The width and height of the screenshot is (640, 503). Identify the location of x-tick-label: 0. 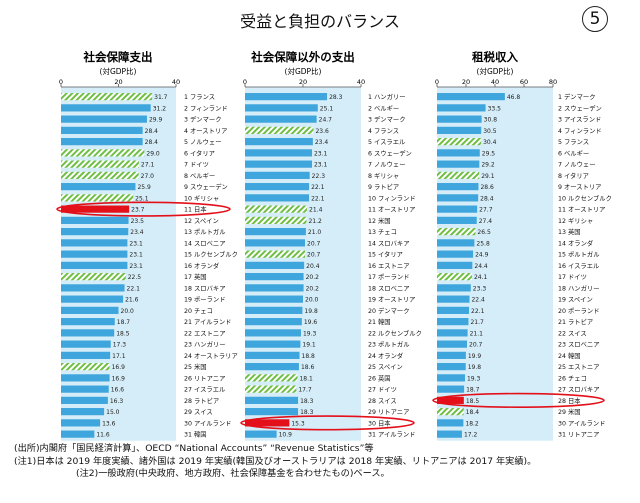
(61, 82).